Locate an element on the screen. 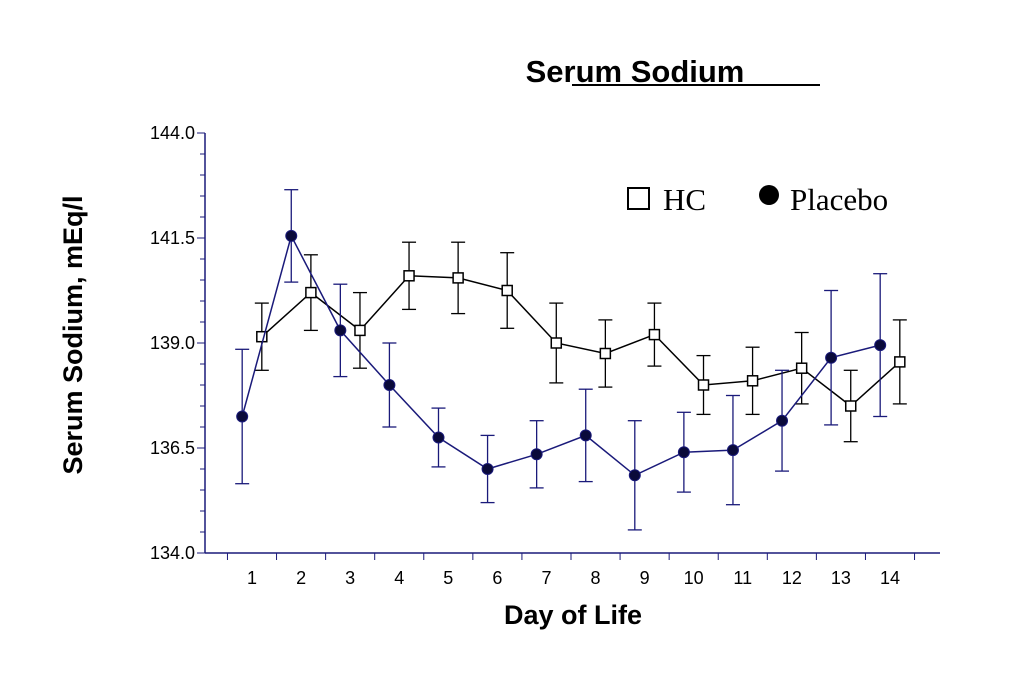  x-tick-label: 14 is located at coordinates (890, 578).